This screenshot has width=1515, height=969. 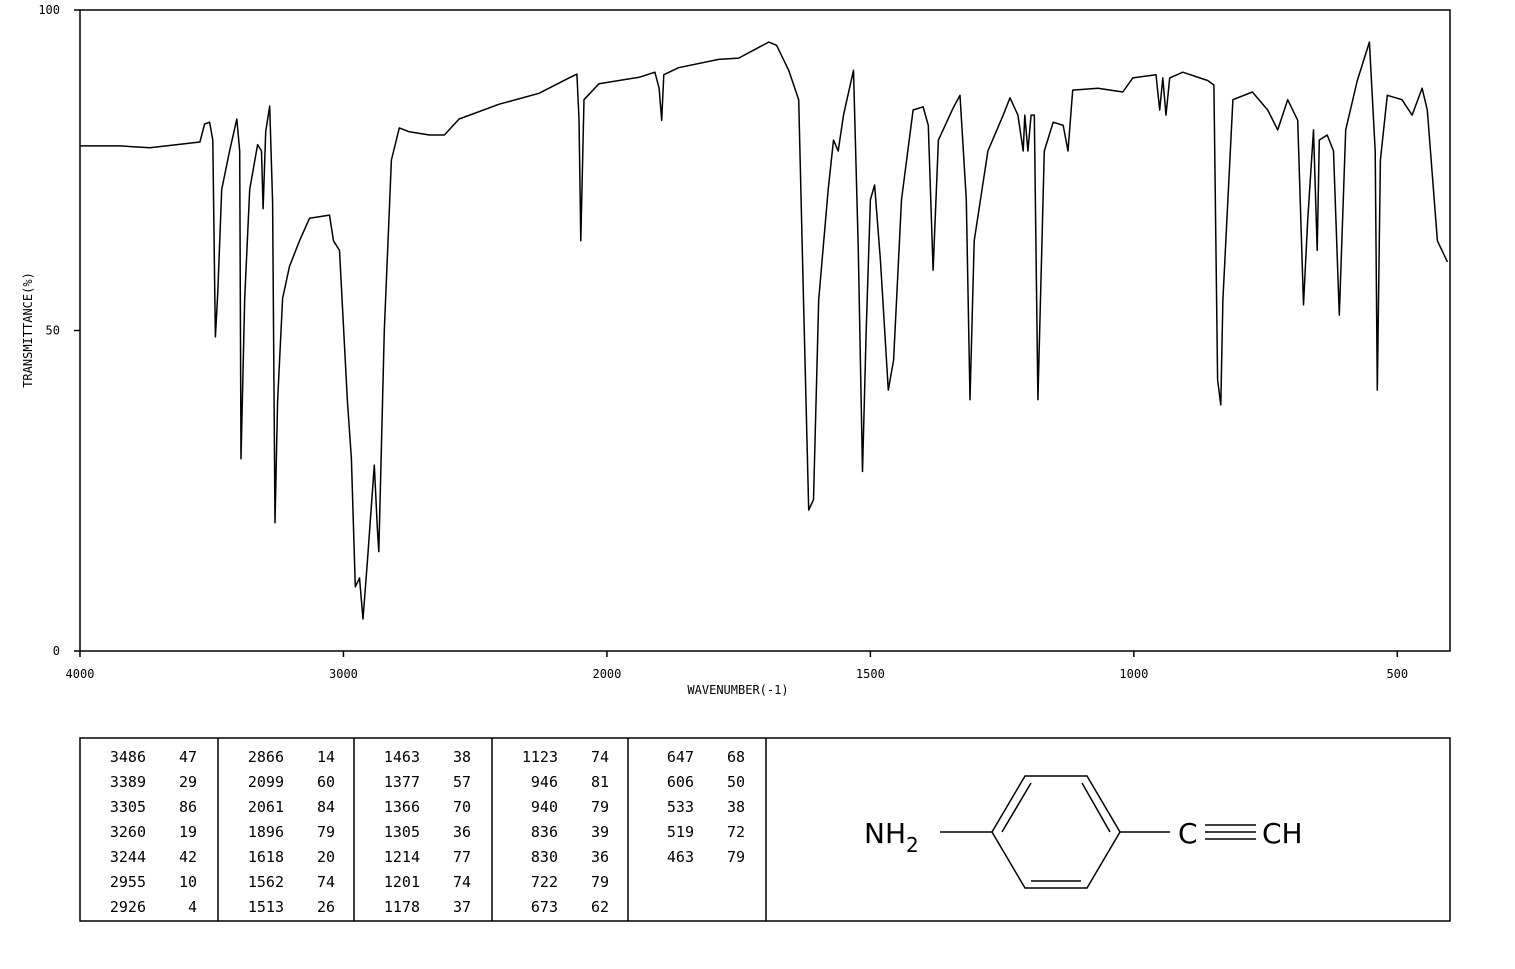 What do you see at coordinates (680, 832) in the screenshot?
I see `peak-wavenumber: 519` at bounding box center [680, 832].